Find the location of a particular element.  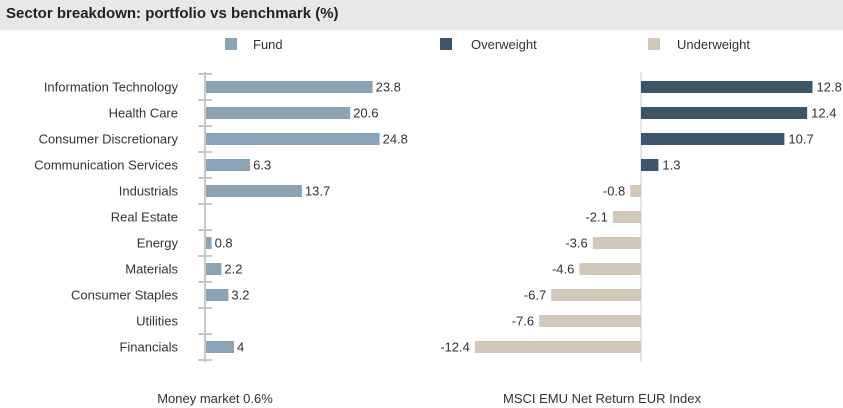

diff-value-label: -7.6 is located at coordinates (523, 321).